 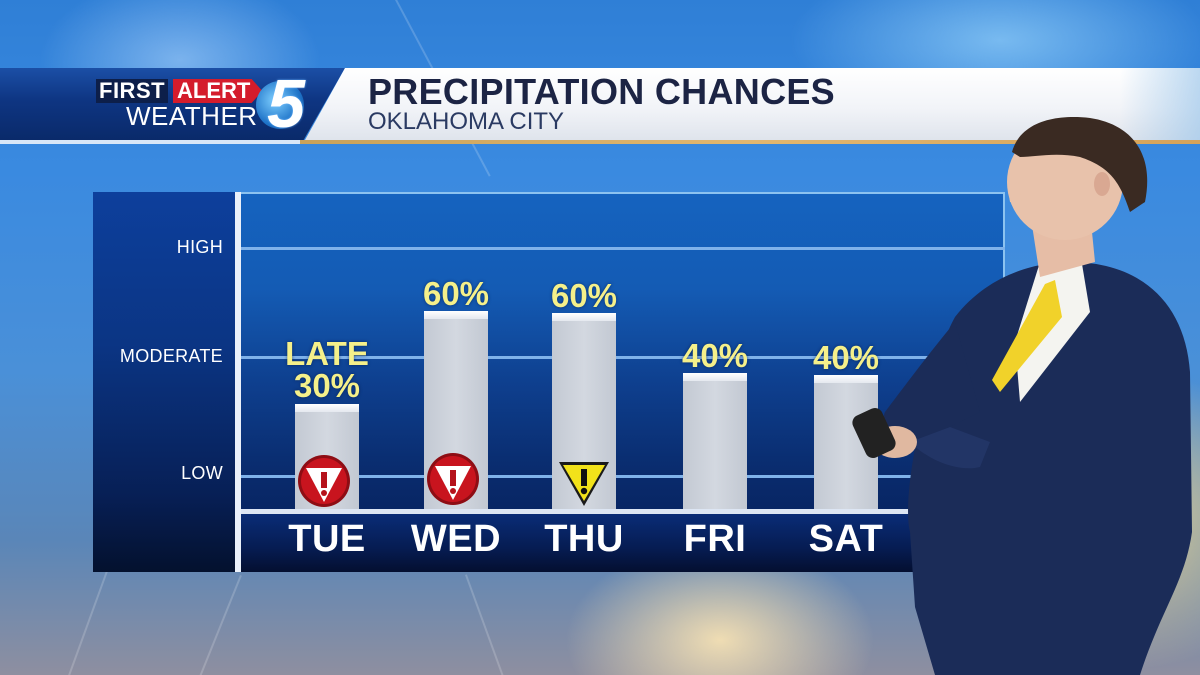 I want to click on day-label-fri: FRI, so click(x=715, y=539).